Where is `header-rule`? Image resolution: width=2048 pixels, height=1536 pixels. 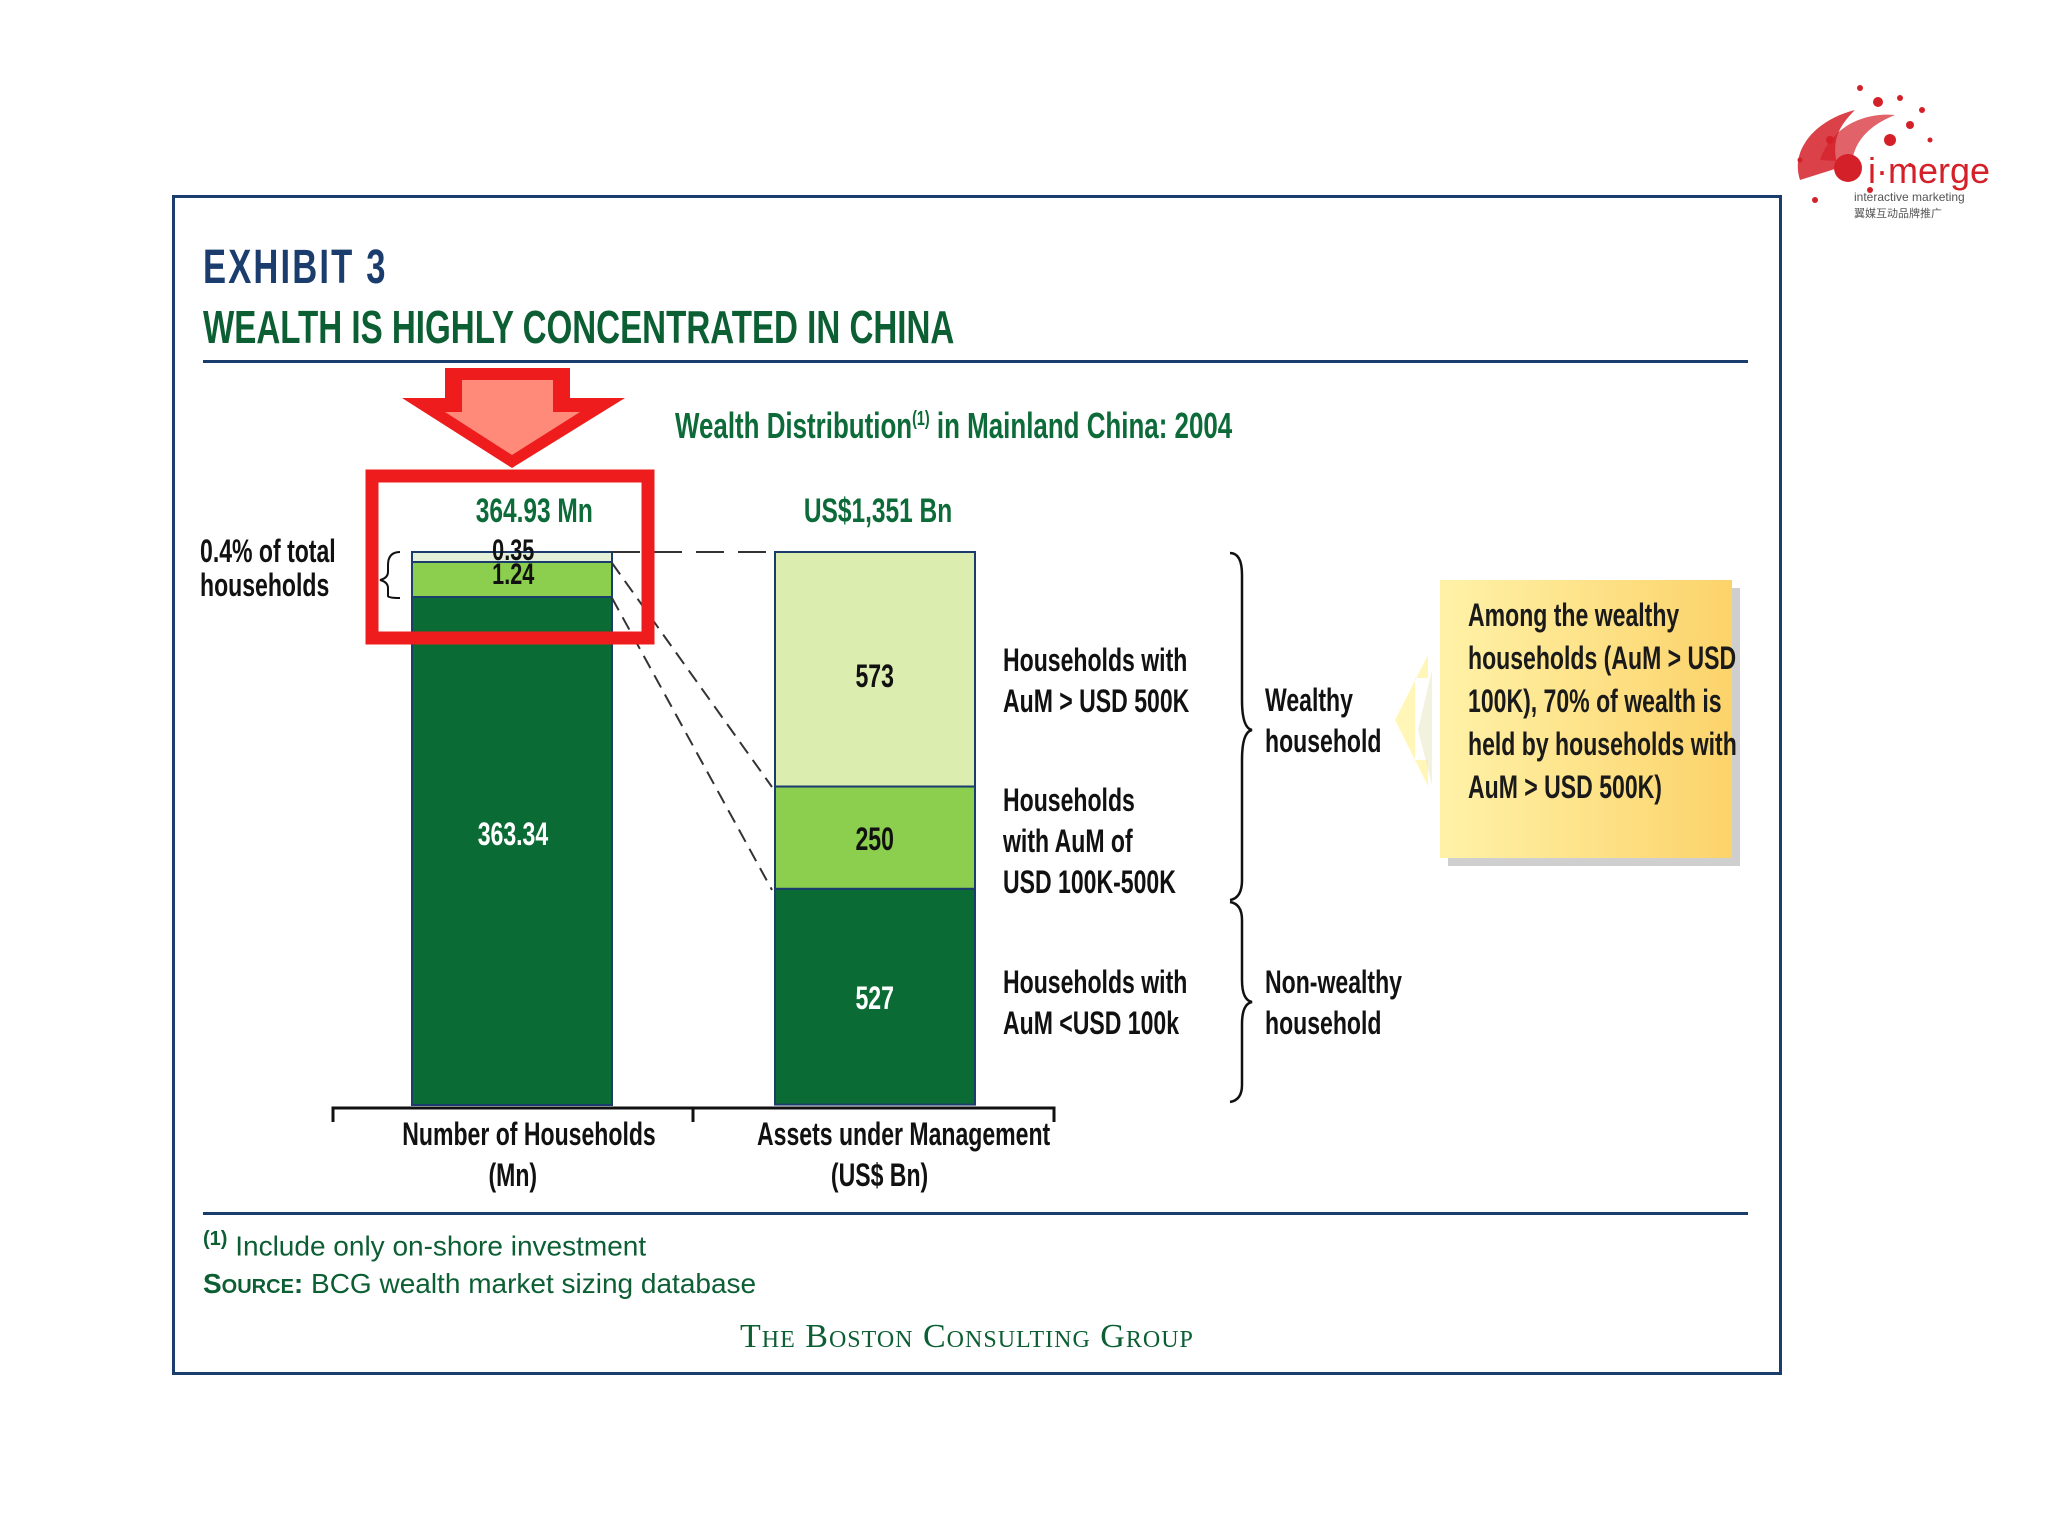 header-rule is located at coordinates (975, 361).